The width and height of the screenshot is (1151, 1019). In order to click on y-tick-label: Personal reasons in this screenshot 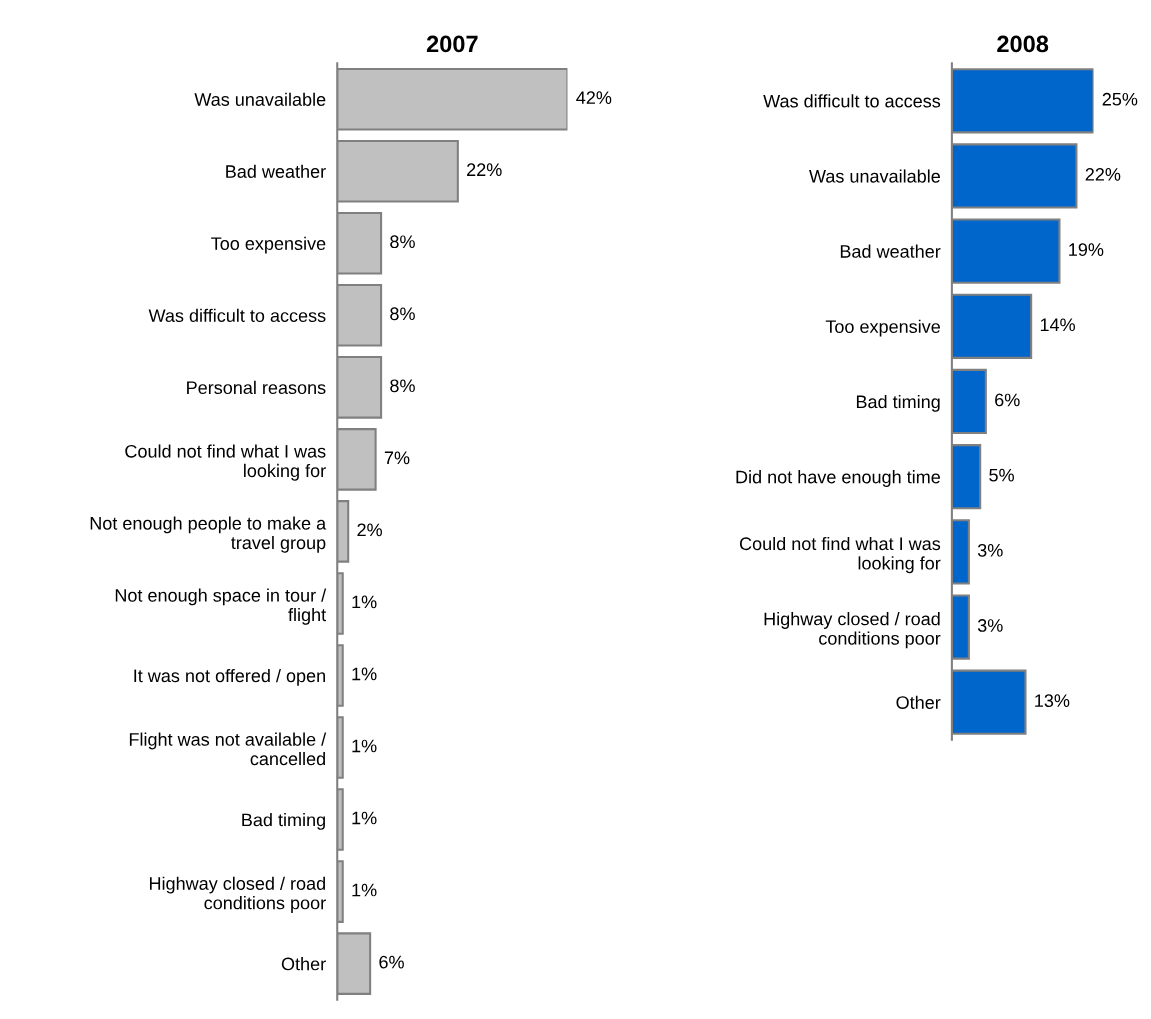, I will do `click(256, 387)`.